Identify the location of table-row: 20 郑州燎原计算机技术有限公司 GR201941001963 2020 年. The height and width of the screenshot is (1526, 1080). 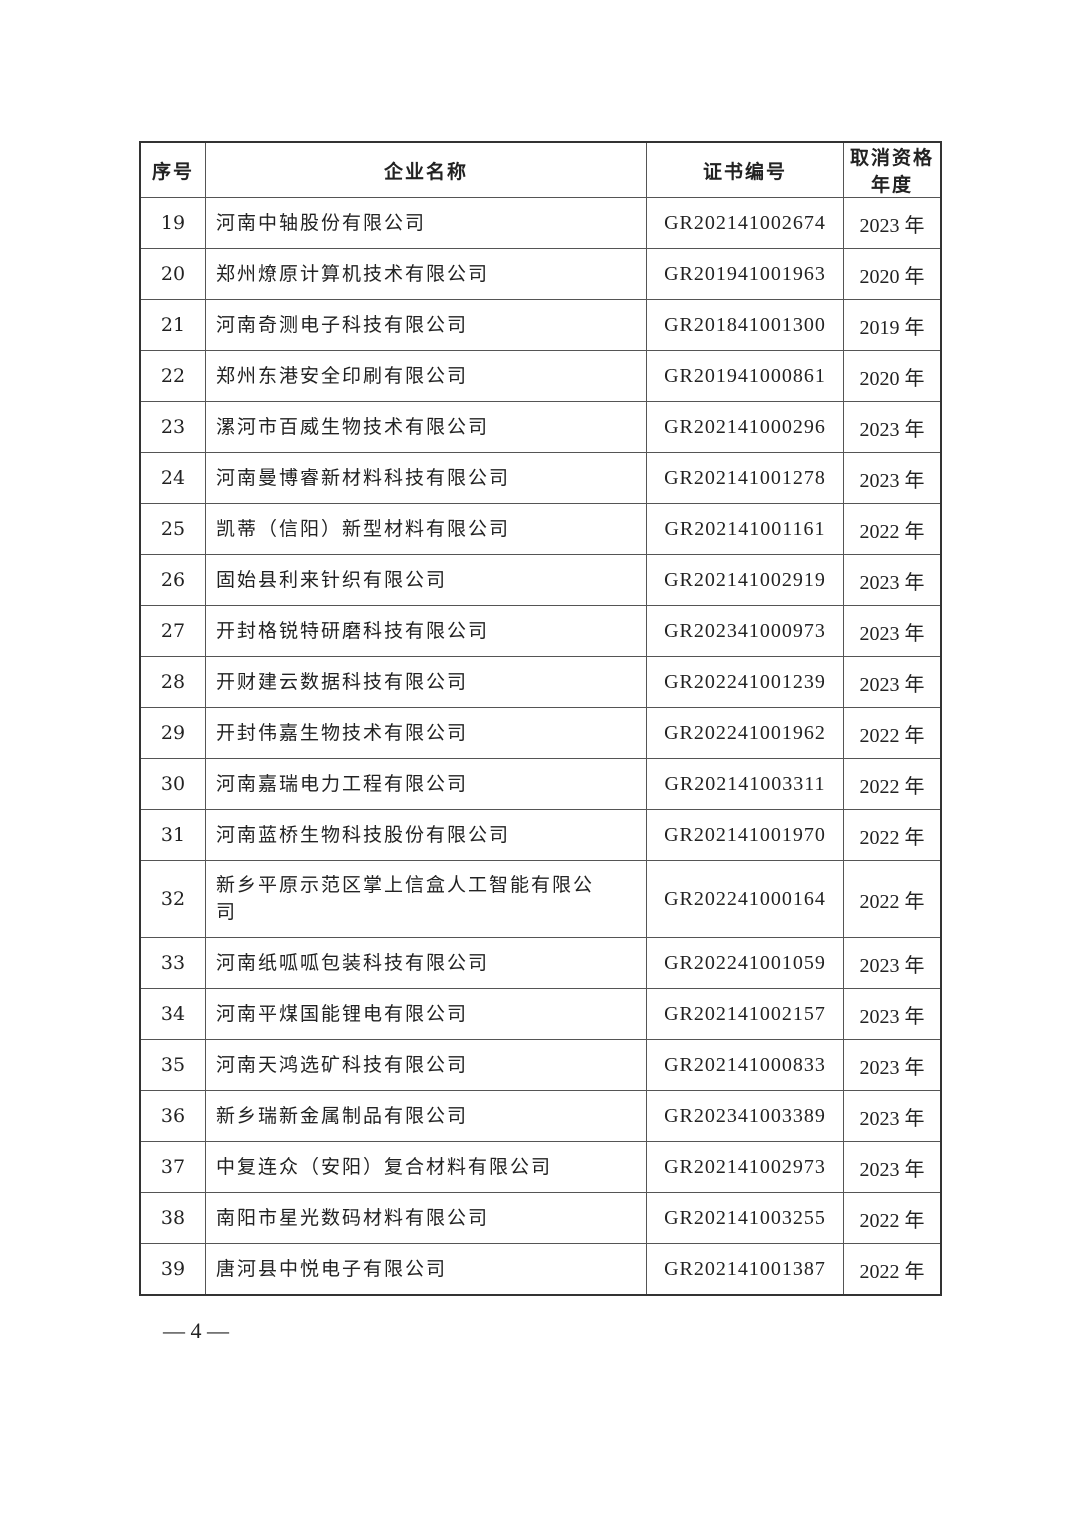
(540, 274).